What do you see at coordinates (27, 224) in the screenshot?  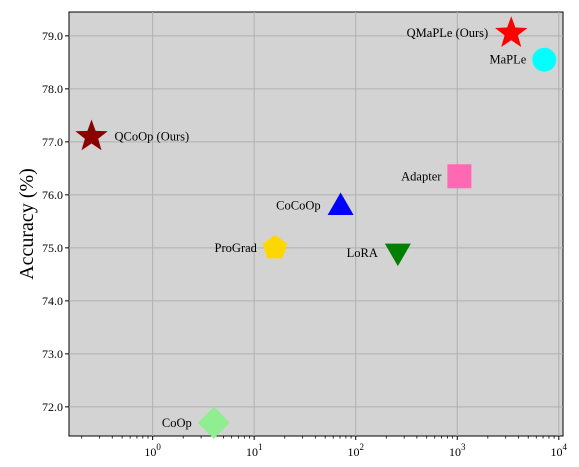 I see `y-axis-title: Accuracy (%)` at bounding box center [27, 224].